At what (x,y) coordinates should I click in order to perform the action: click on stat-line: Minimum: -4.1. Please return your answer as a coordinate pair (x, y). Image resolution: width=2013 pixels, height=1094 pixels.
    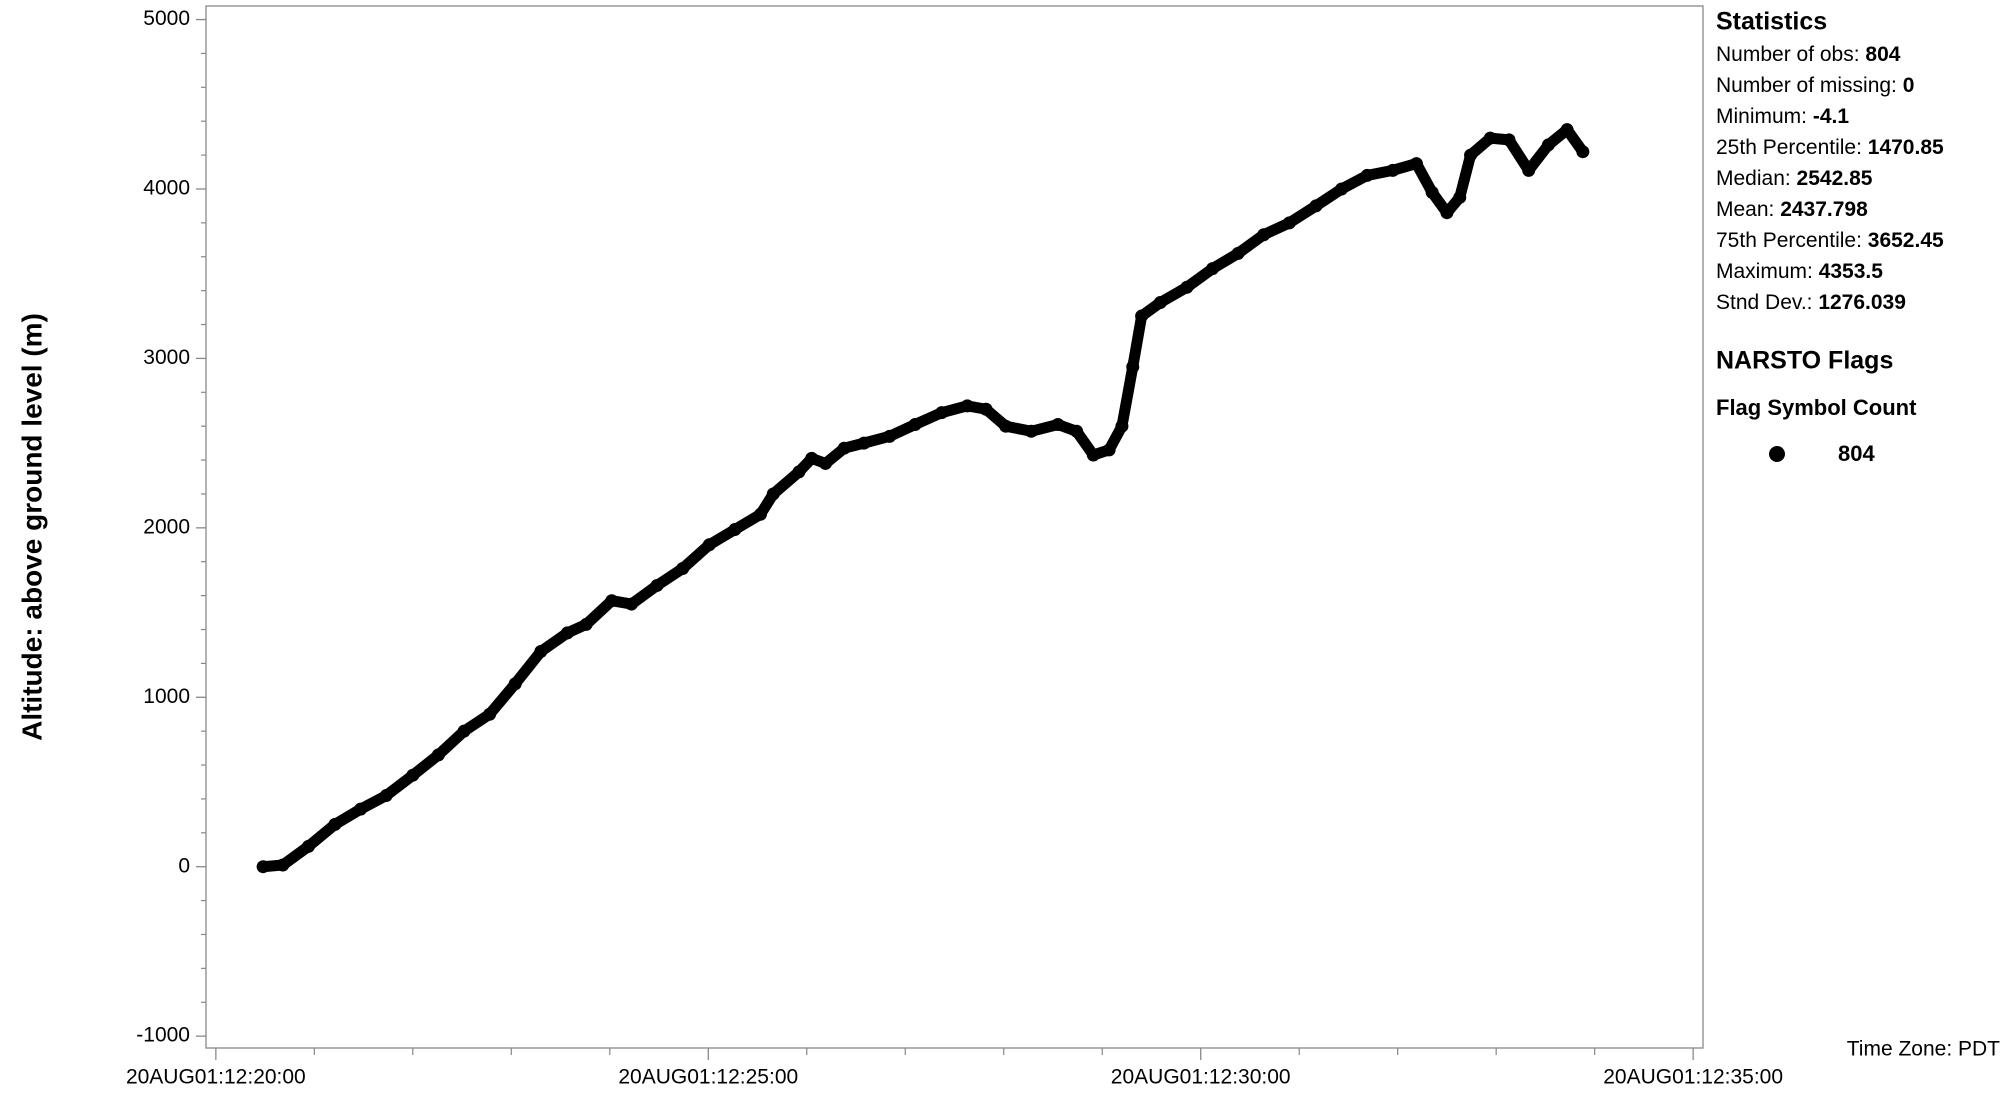
    Looking at the image, I should click on (1782, 116).